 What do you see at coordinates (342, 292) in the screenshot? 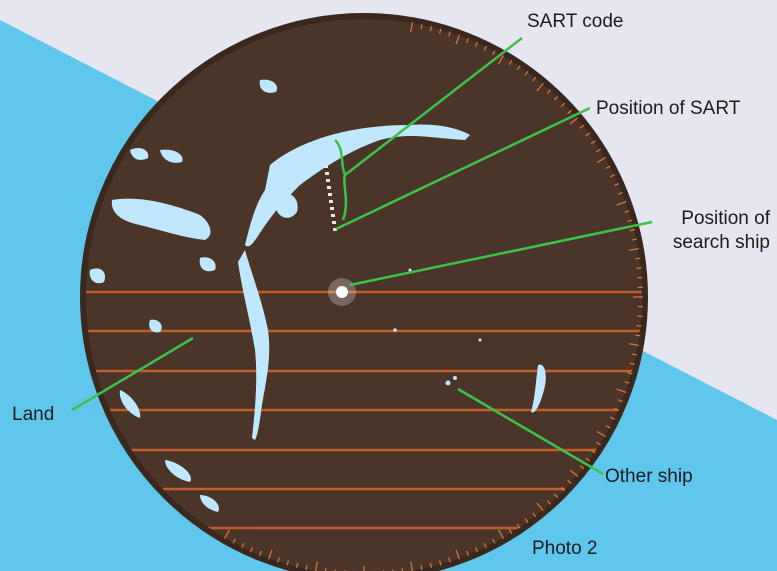
I see `search-ship-echo` at bounding box center [342, 292].